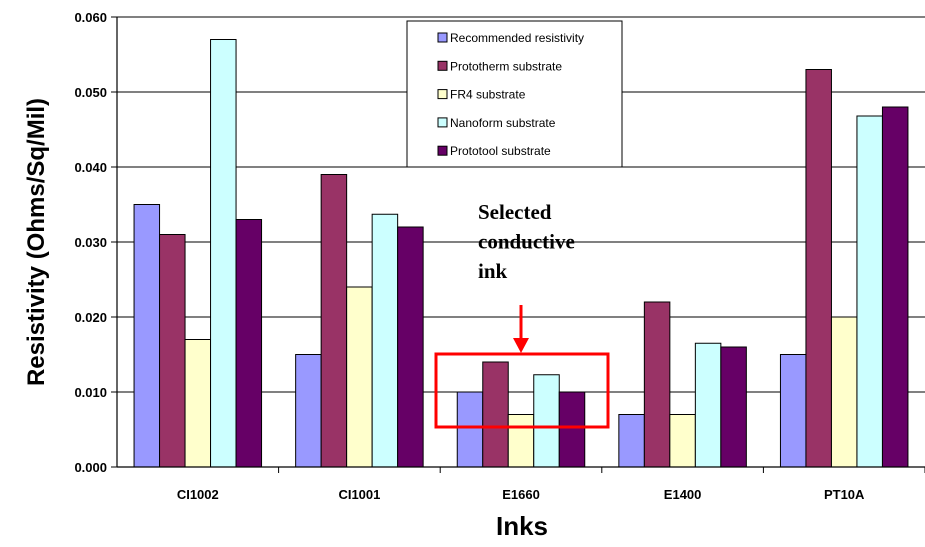 This screenshot has width=925, height=547. What do you see at coordinates (521, 345) in the screenshot?
I see `annotation-arrow-head` at bounding box center [521, 345].